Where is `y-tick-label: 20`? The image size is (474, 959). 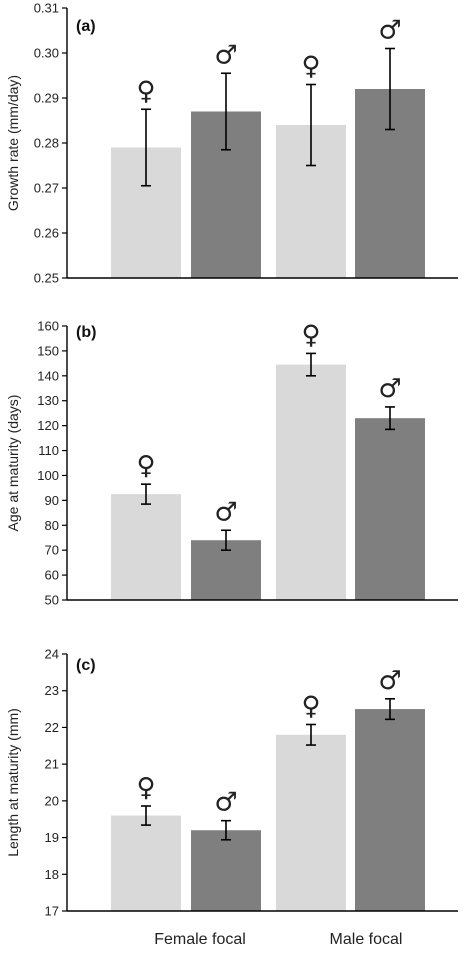
y-tick-label: 20 is located at coordinates (52, 800).